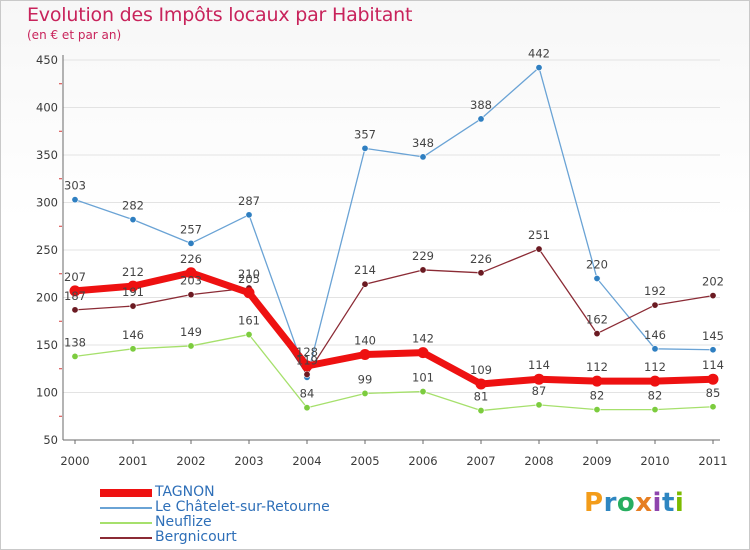 This screenshot has width=750, height=550. What do you see at coordinates (668, 503) in the screenshot?
I see `logo-letter: t` at bounding box center [668, 503].